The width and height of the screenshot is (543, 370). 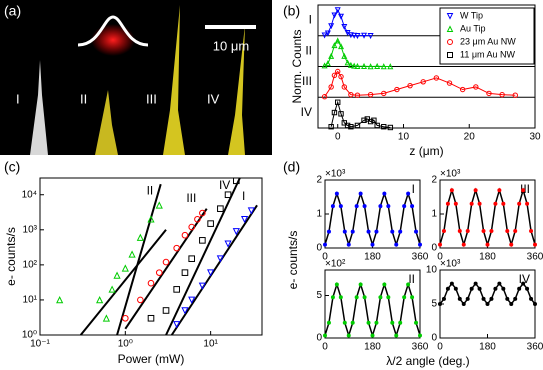 What do you see at coordinates (243, 196) in the screenshot?
I see `series-annotation: I` at bounding box center [243, 196].